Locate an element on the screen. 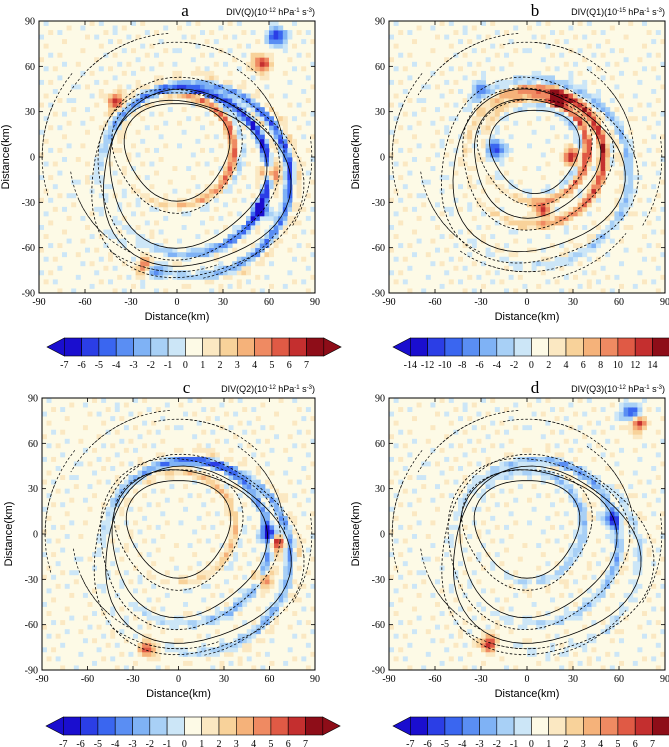 This screenshot has height=747, width=669. colorbar-label: -4 is located at coordinates (115, 743).